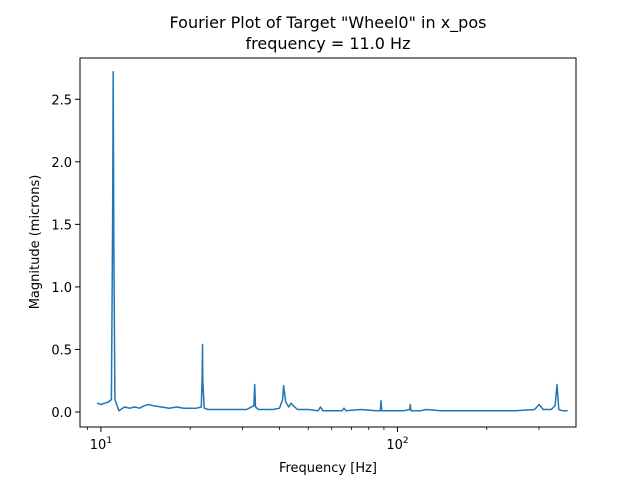 This screenshot has width=640, height=480. I want to click on y-axis-label: Magnitude (microns), so click(35, 242).